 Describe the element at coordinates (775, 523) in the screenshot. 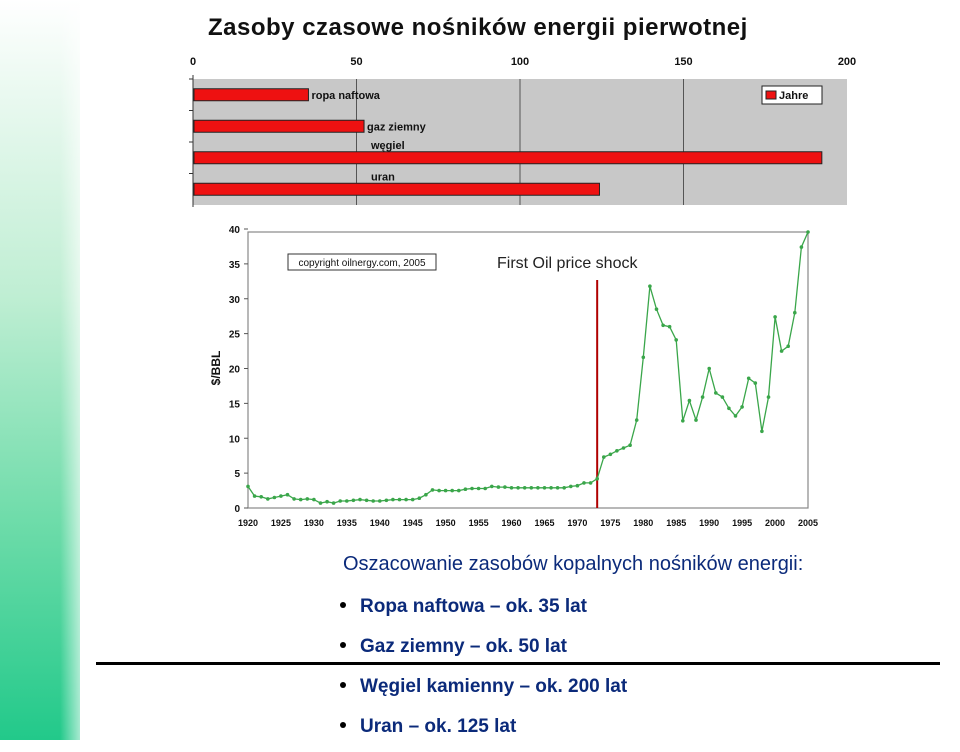

I see `x-tick-label: 2000` at that location.